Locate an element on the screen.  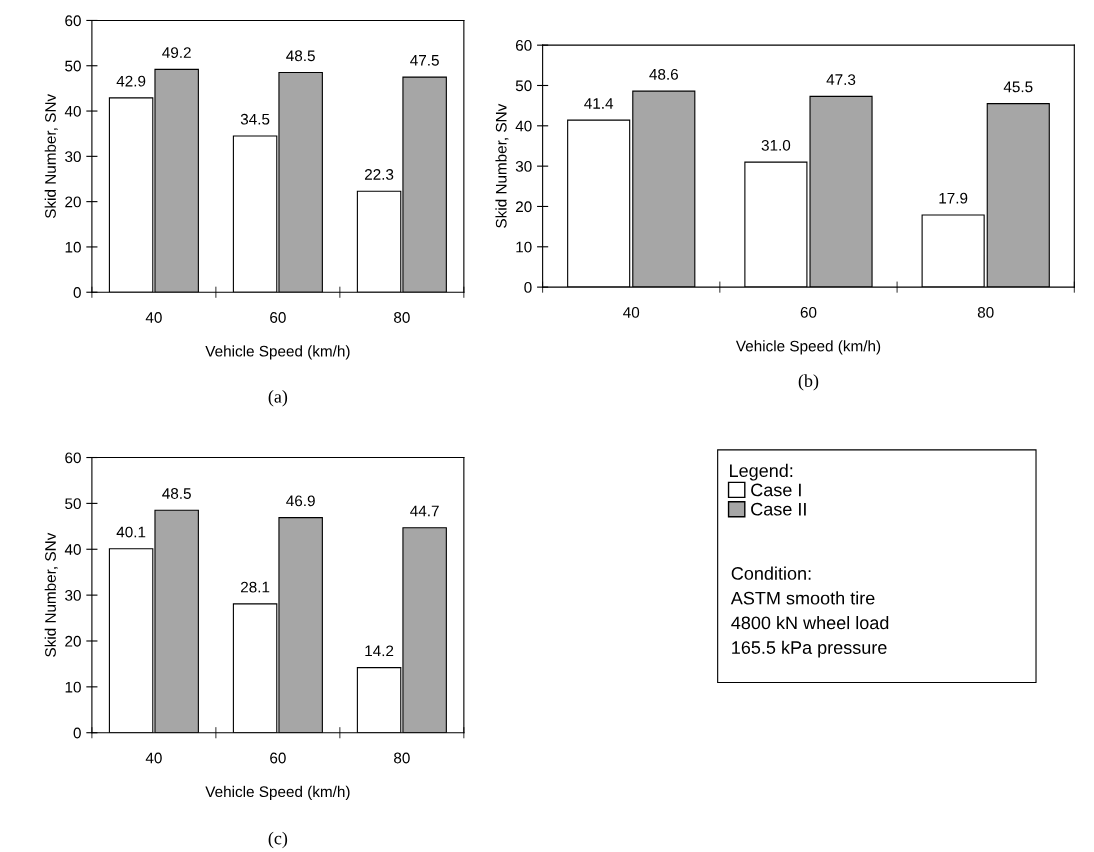
data-label: 45.5 is located at coordinates (1018, 87).